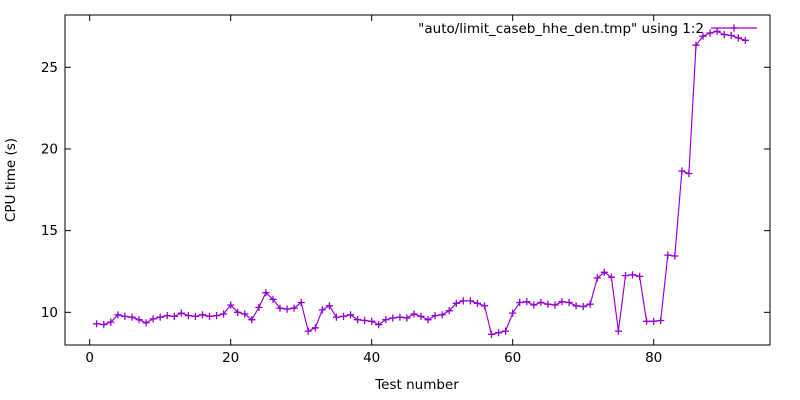  Describe the element at coordinates (49, 231) in the screenshot. I see `y-tick-label: 15` at that location.